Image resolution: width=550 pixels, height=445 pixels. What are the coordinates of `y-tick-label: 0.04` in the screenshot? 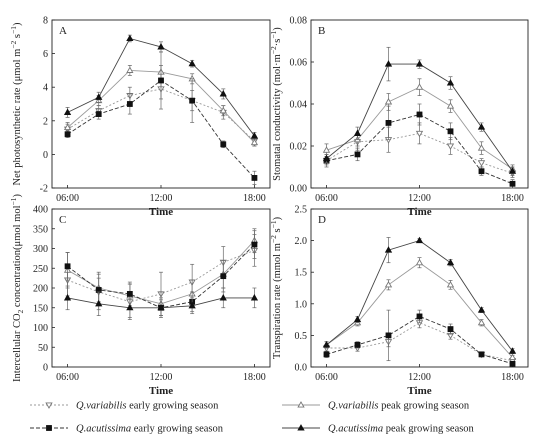 It's located at (299, 105).